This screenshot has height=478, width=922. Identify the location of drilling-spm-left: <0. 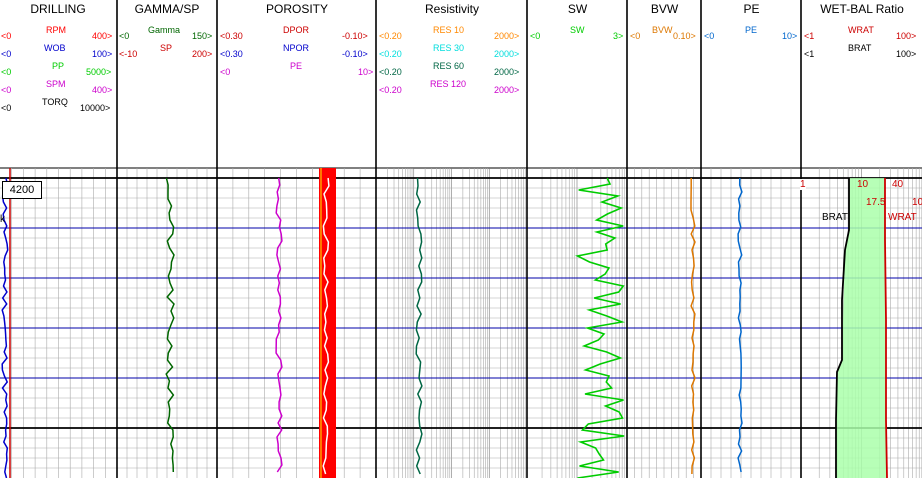
(6, 90).